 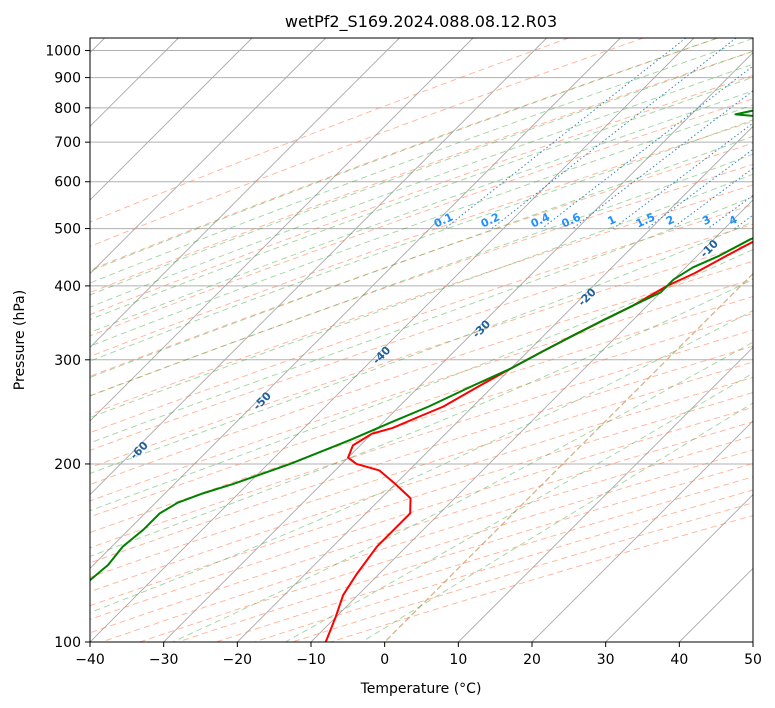 I want to click on x-tick-label: −20, so click(x=238, y=660).